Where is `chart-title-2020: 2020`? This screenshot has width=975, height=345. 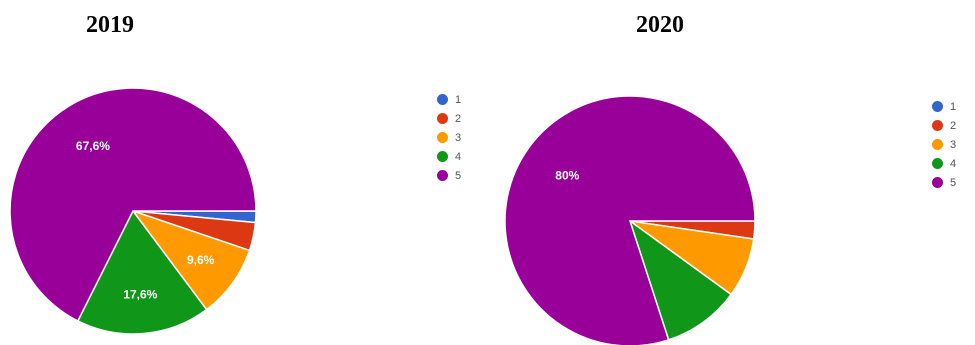 chart-title-2020: 2020 is located at coordinates (660, 25).